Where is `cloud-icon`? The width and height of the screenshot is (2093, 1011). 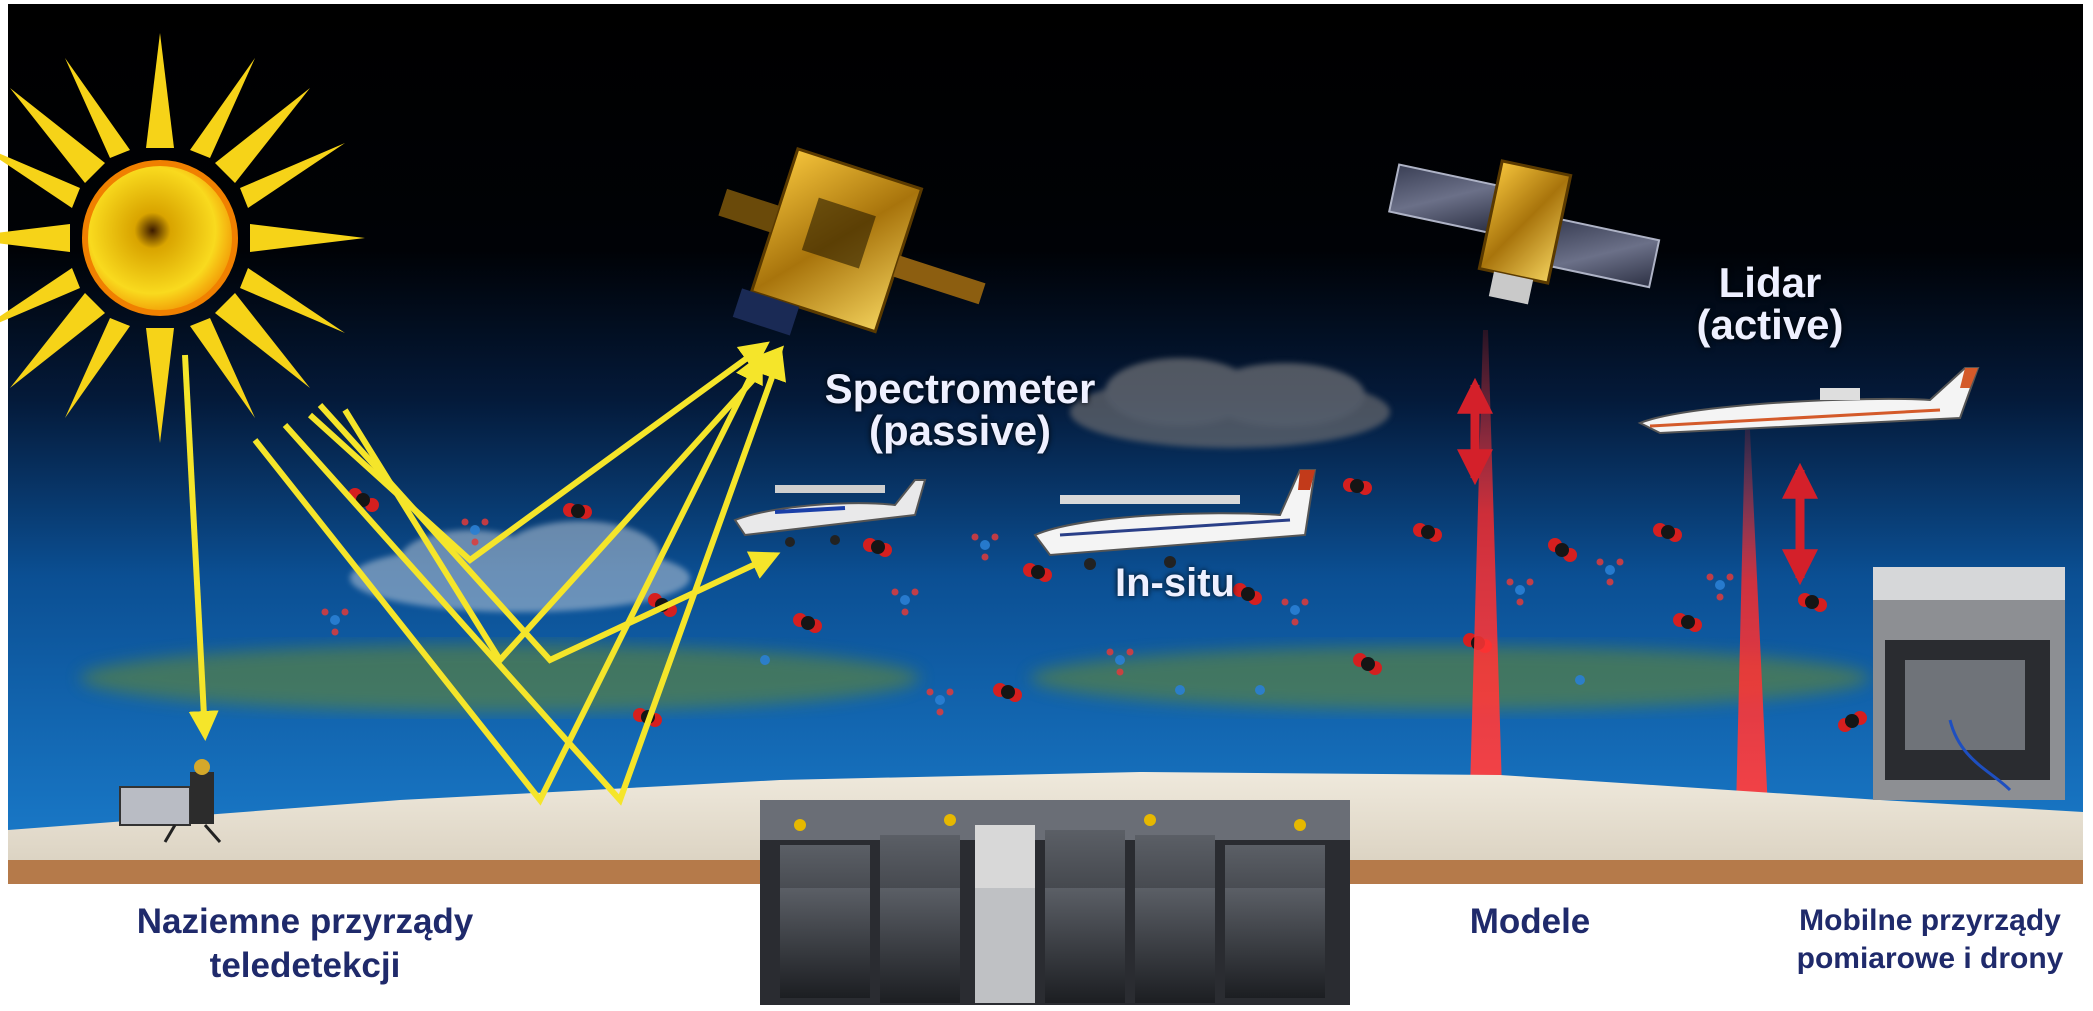
cloud-icon is located at coordinates (1230, 403).